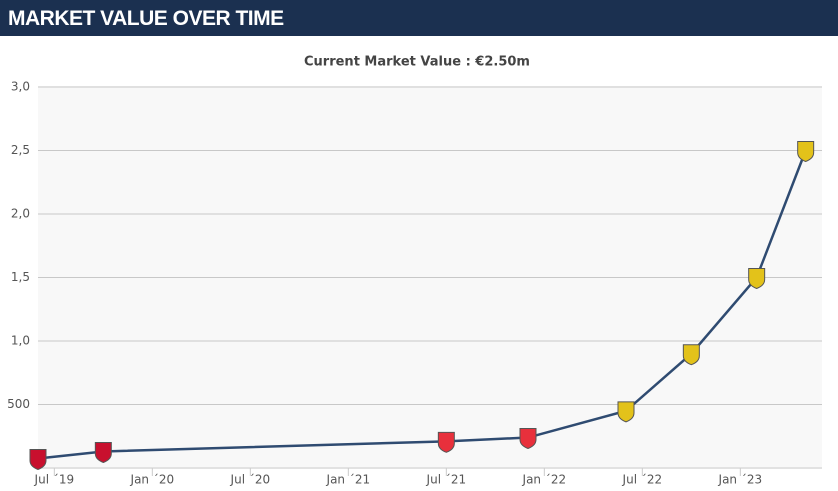  I want to click on x-tick-label: Jan ´23, so click(740, 480).